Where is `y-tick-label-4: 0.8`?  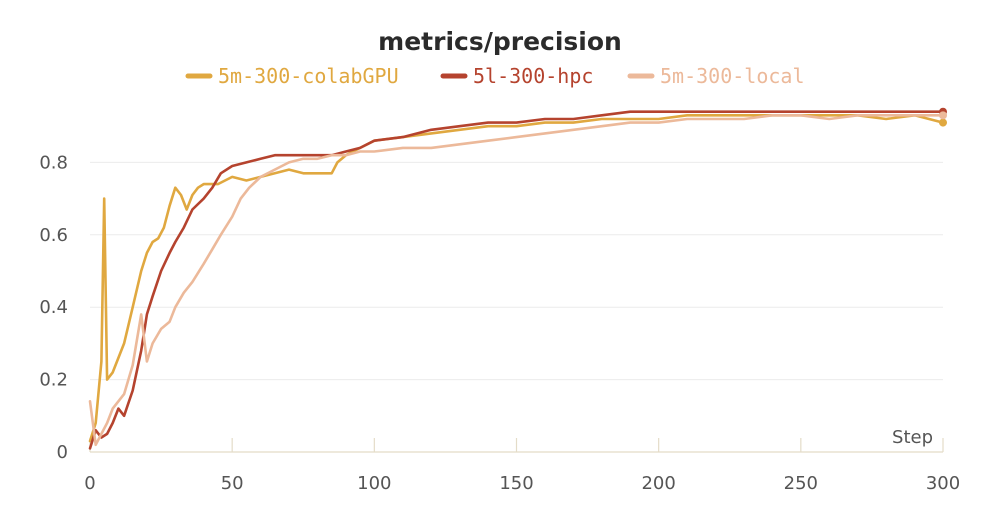 y-tick-label-4: 0.8 is located at coordinates (53, 162).